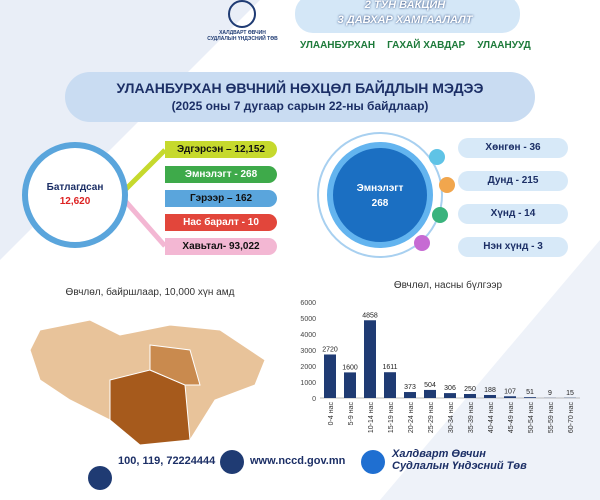 The width and height of the screenshot is (600, 500). I want to click on x-tick-label: 15-19 нас, so click(391, 418).